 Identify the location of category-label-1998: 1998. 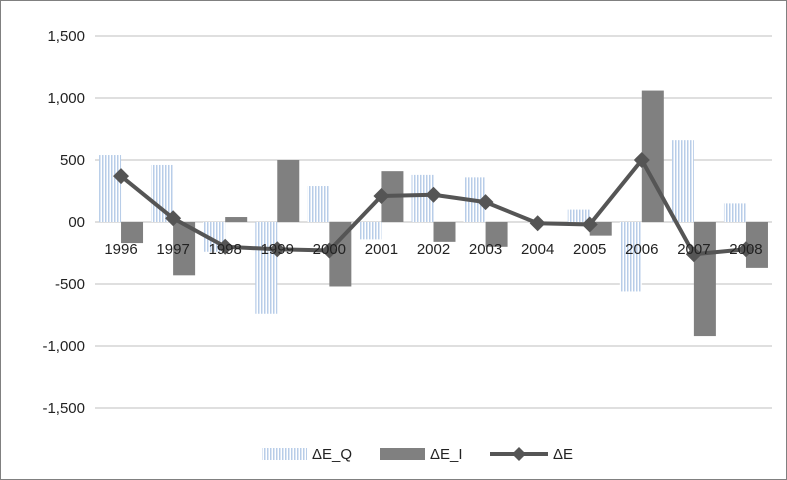
(225, 249).